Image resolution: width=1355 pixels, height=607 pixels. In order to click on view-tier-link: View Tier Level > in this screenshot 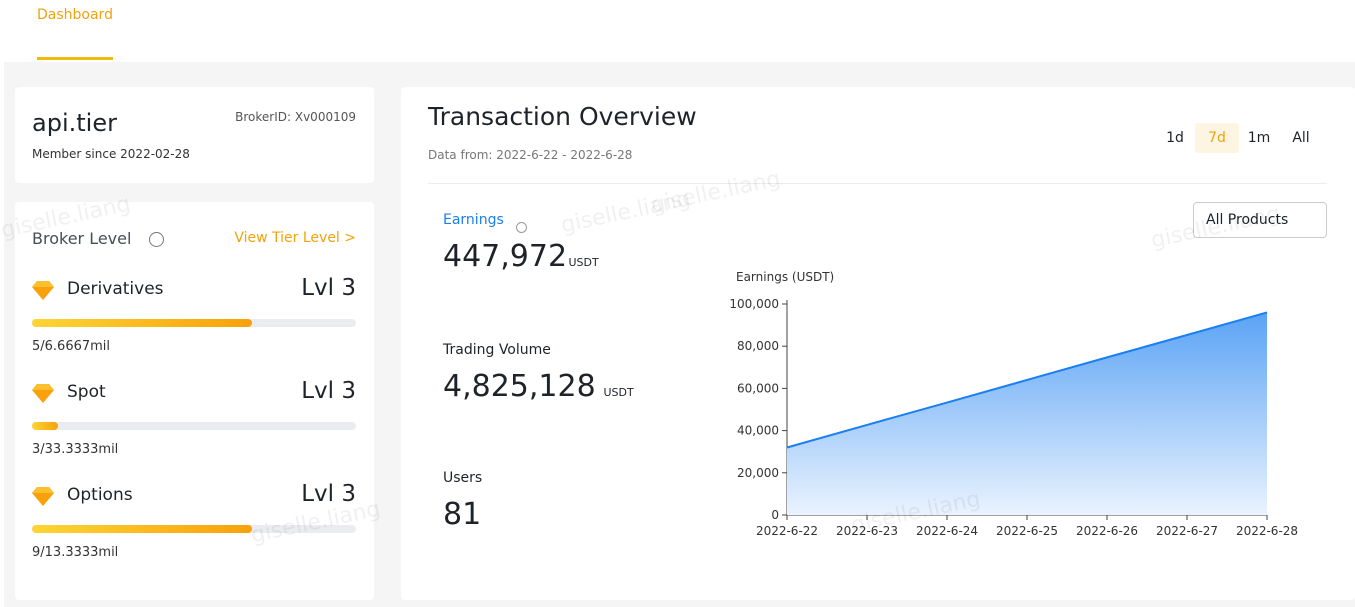, I will do `click(295, 238)`.